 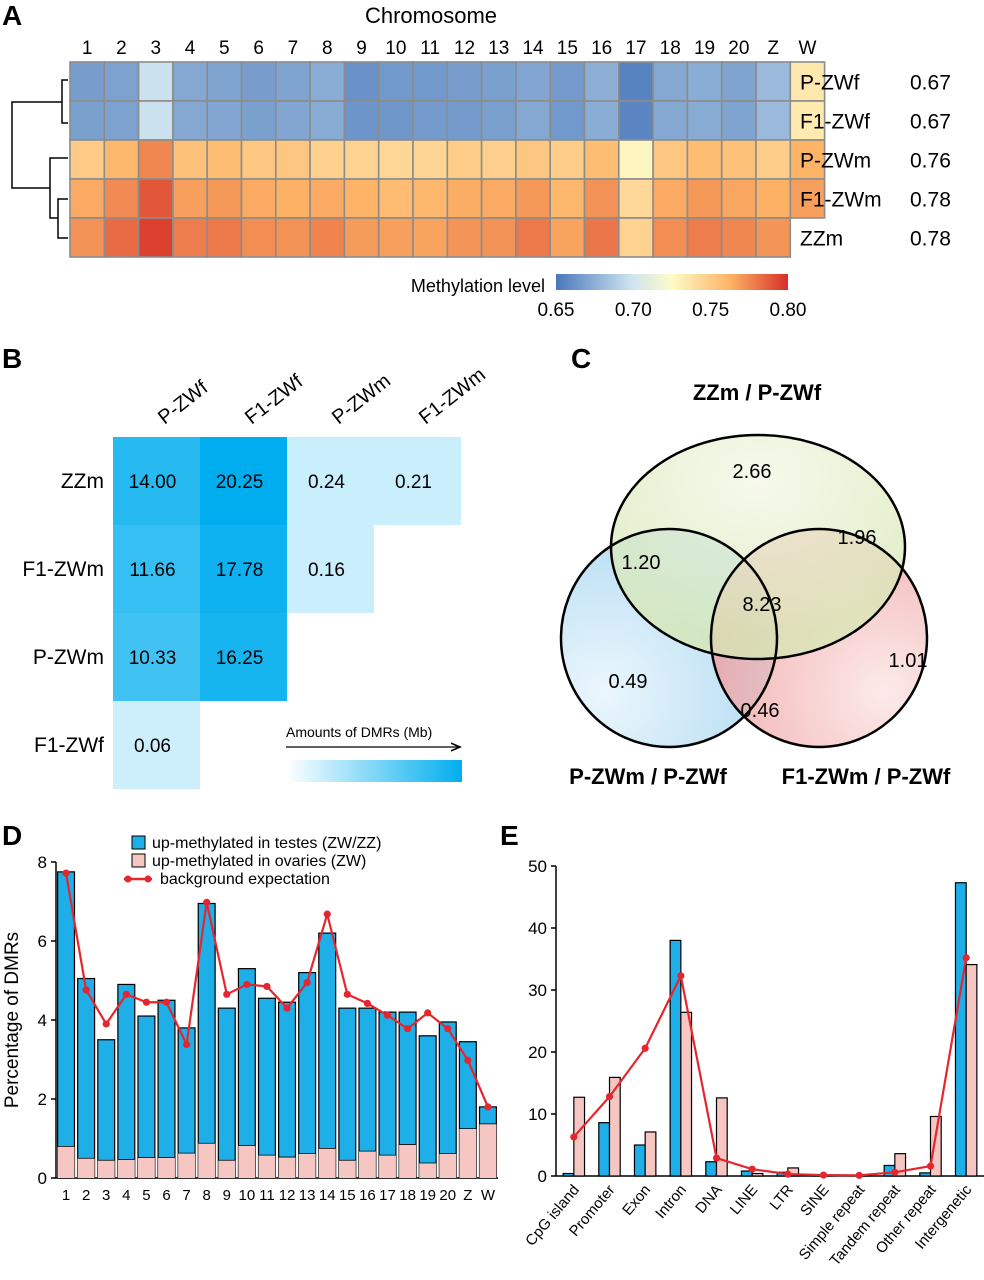 I want to click on venn-region-values: 2.66 1.20 1.96 8.23 0.49 1.01 0.46, so click(x=768, y=591).